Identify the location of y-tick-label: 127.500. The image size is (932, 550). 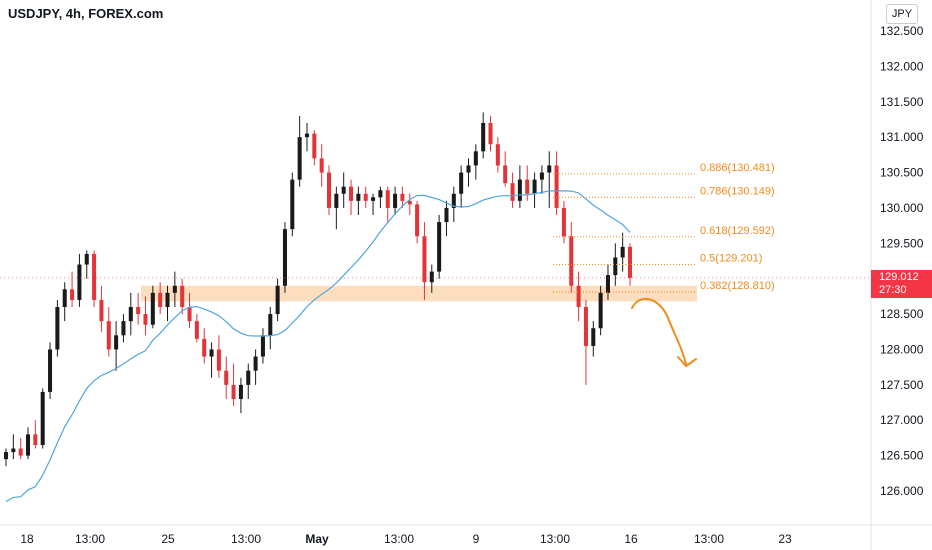
(902, 385).